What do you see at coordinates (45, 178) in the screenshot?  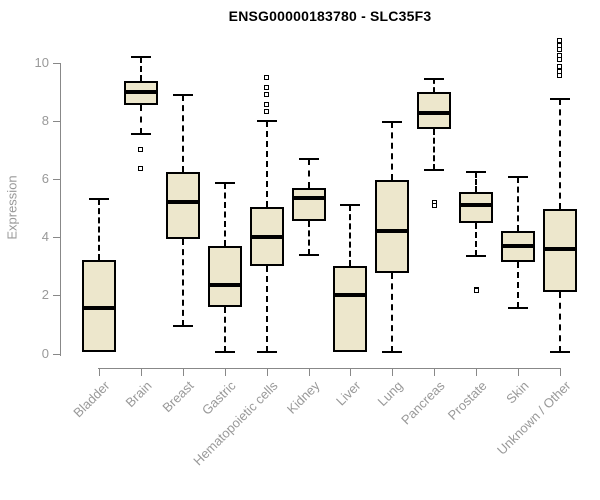 I see `y-tick-label: 6` at bounding box center [45, 178].